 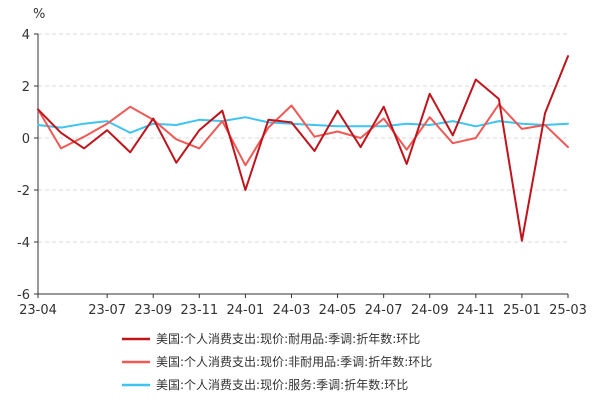 What do you see at coordinates (430, 310) in the screenshot?
I see `x-tick-label: 24-09` at bounding box center [430, 310].